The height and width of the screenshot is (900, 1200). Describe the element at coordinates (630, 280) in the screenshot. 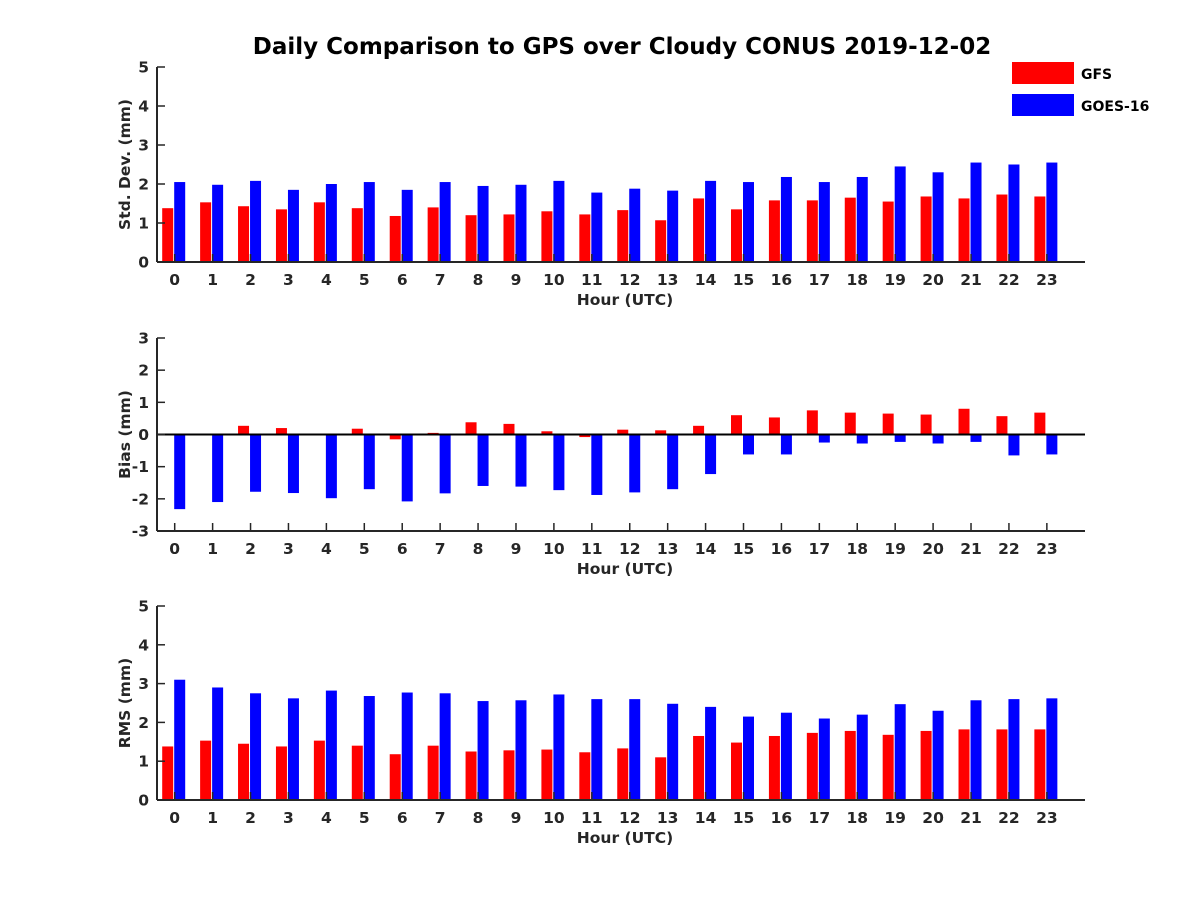

I see `std-dev-x-tick-label: 12` at that location.